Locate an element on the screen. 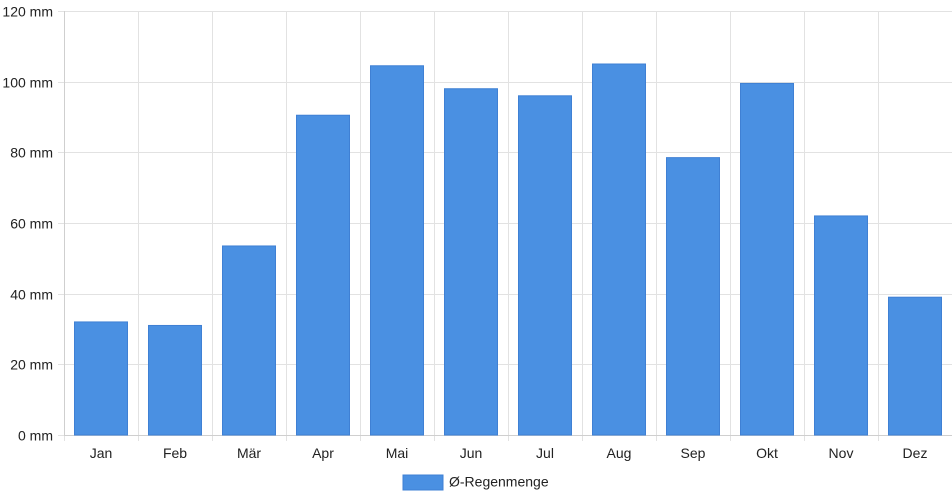 Image resolution: width=952 pixels, height=500 pixels. bar-mär is located at coordinates (249, 340).